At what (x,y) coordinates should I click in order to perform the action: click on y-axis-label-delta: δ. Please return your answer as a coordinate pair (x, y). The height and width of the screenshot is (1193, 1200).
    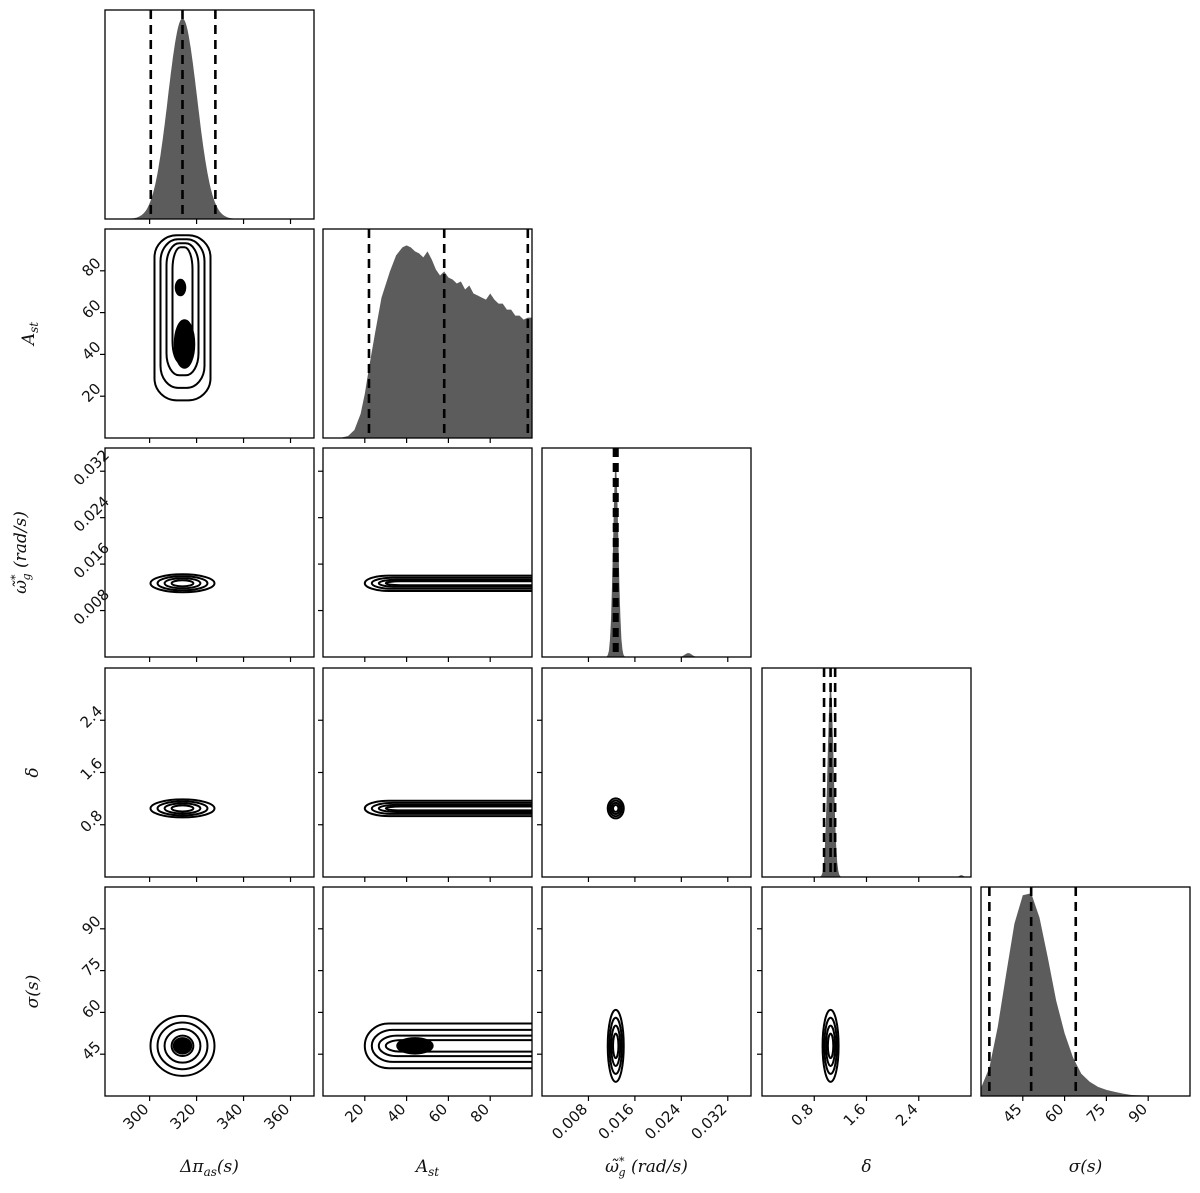
    Looking at the image, I should click on (33, 772).